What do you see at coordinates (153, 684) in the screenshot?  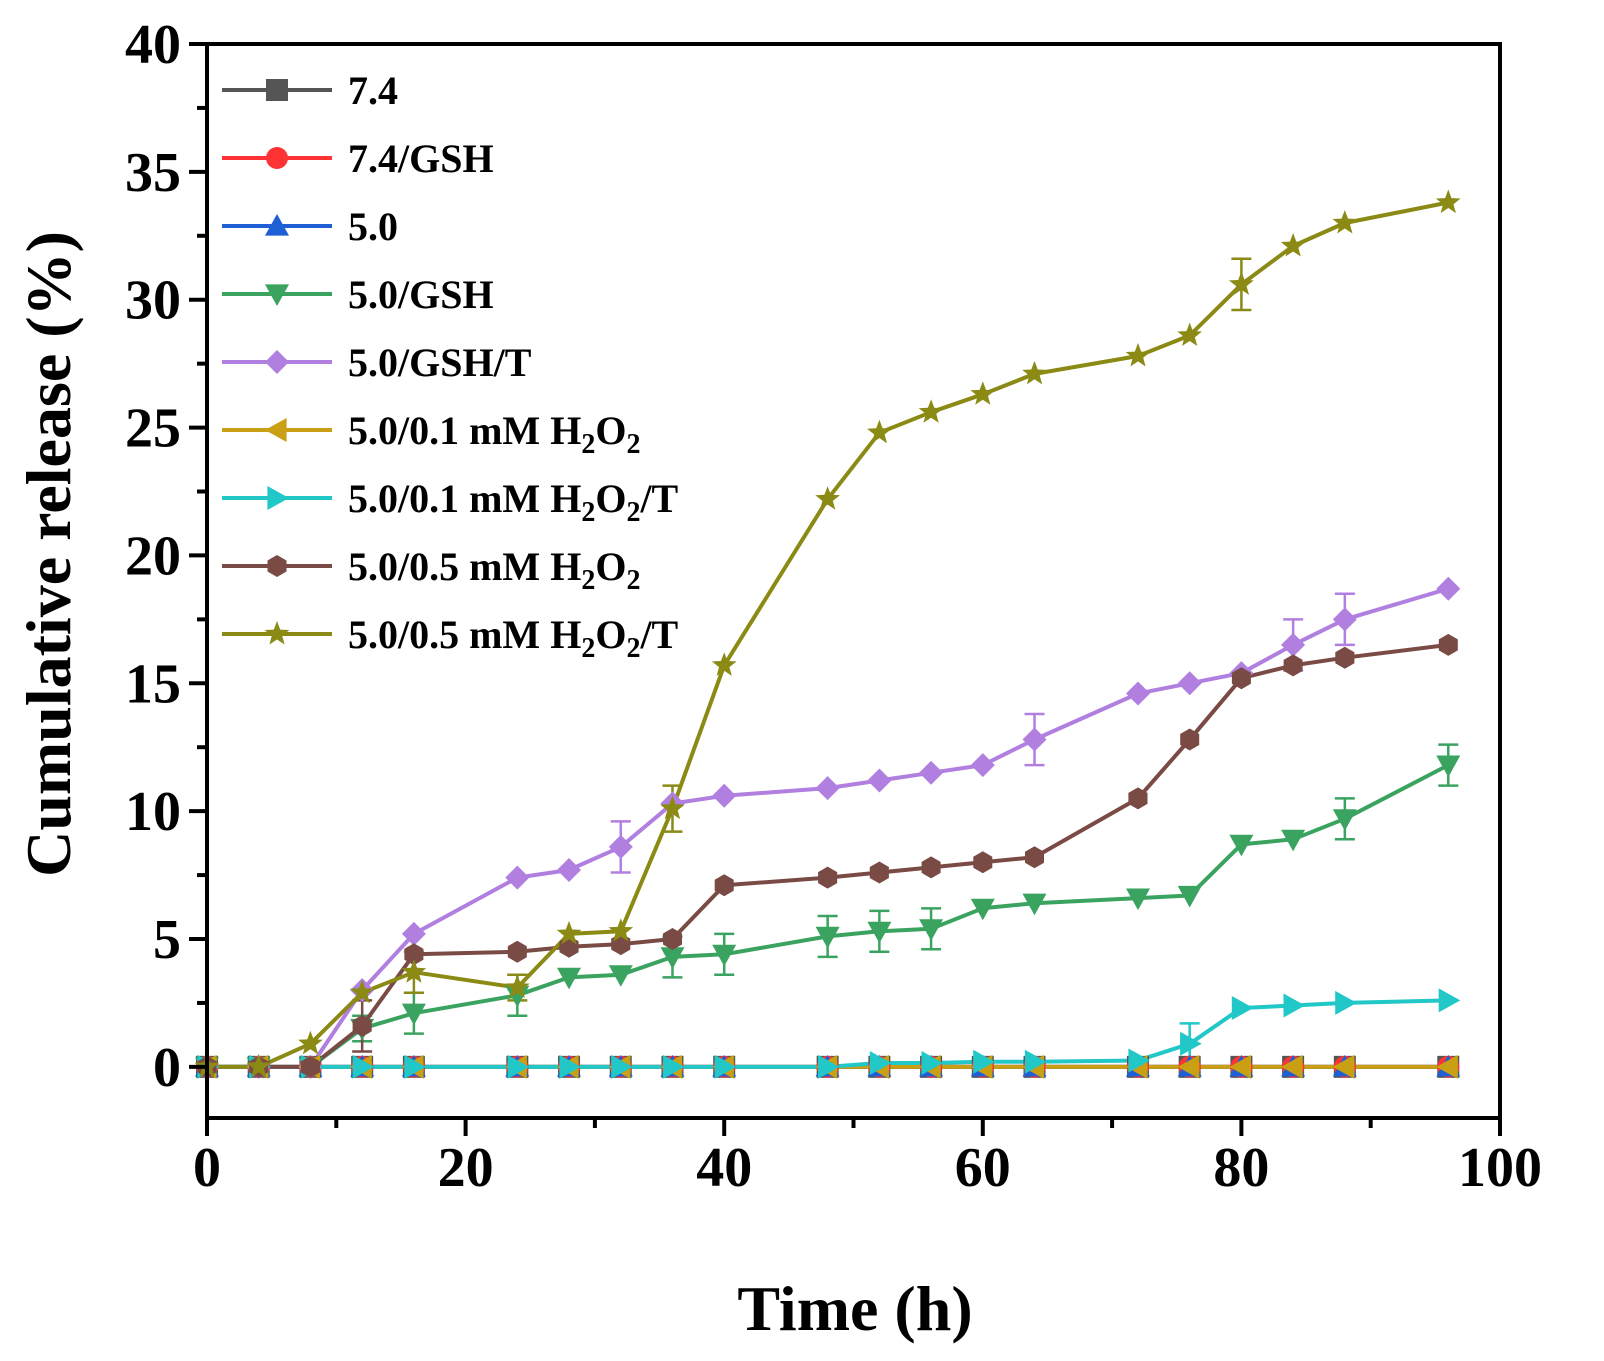 I see `y-tick-label: 15` at bounding box center [153, 684].